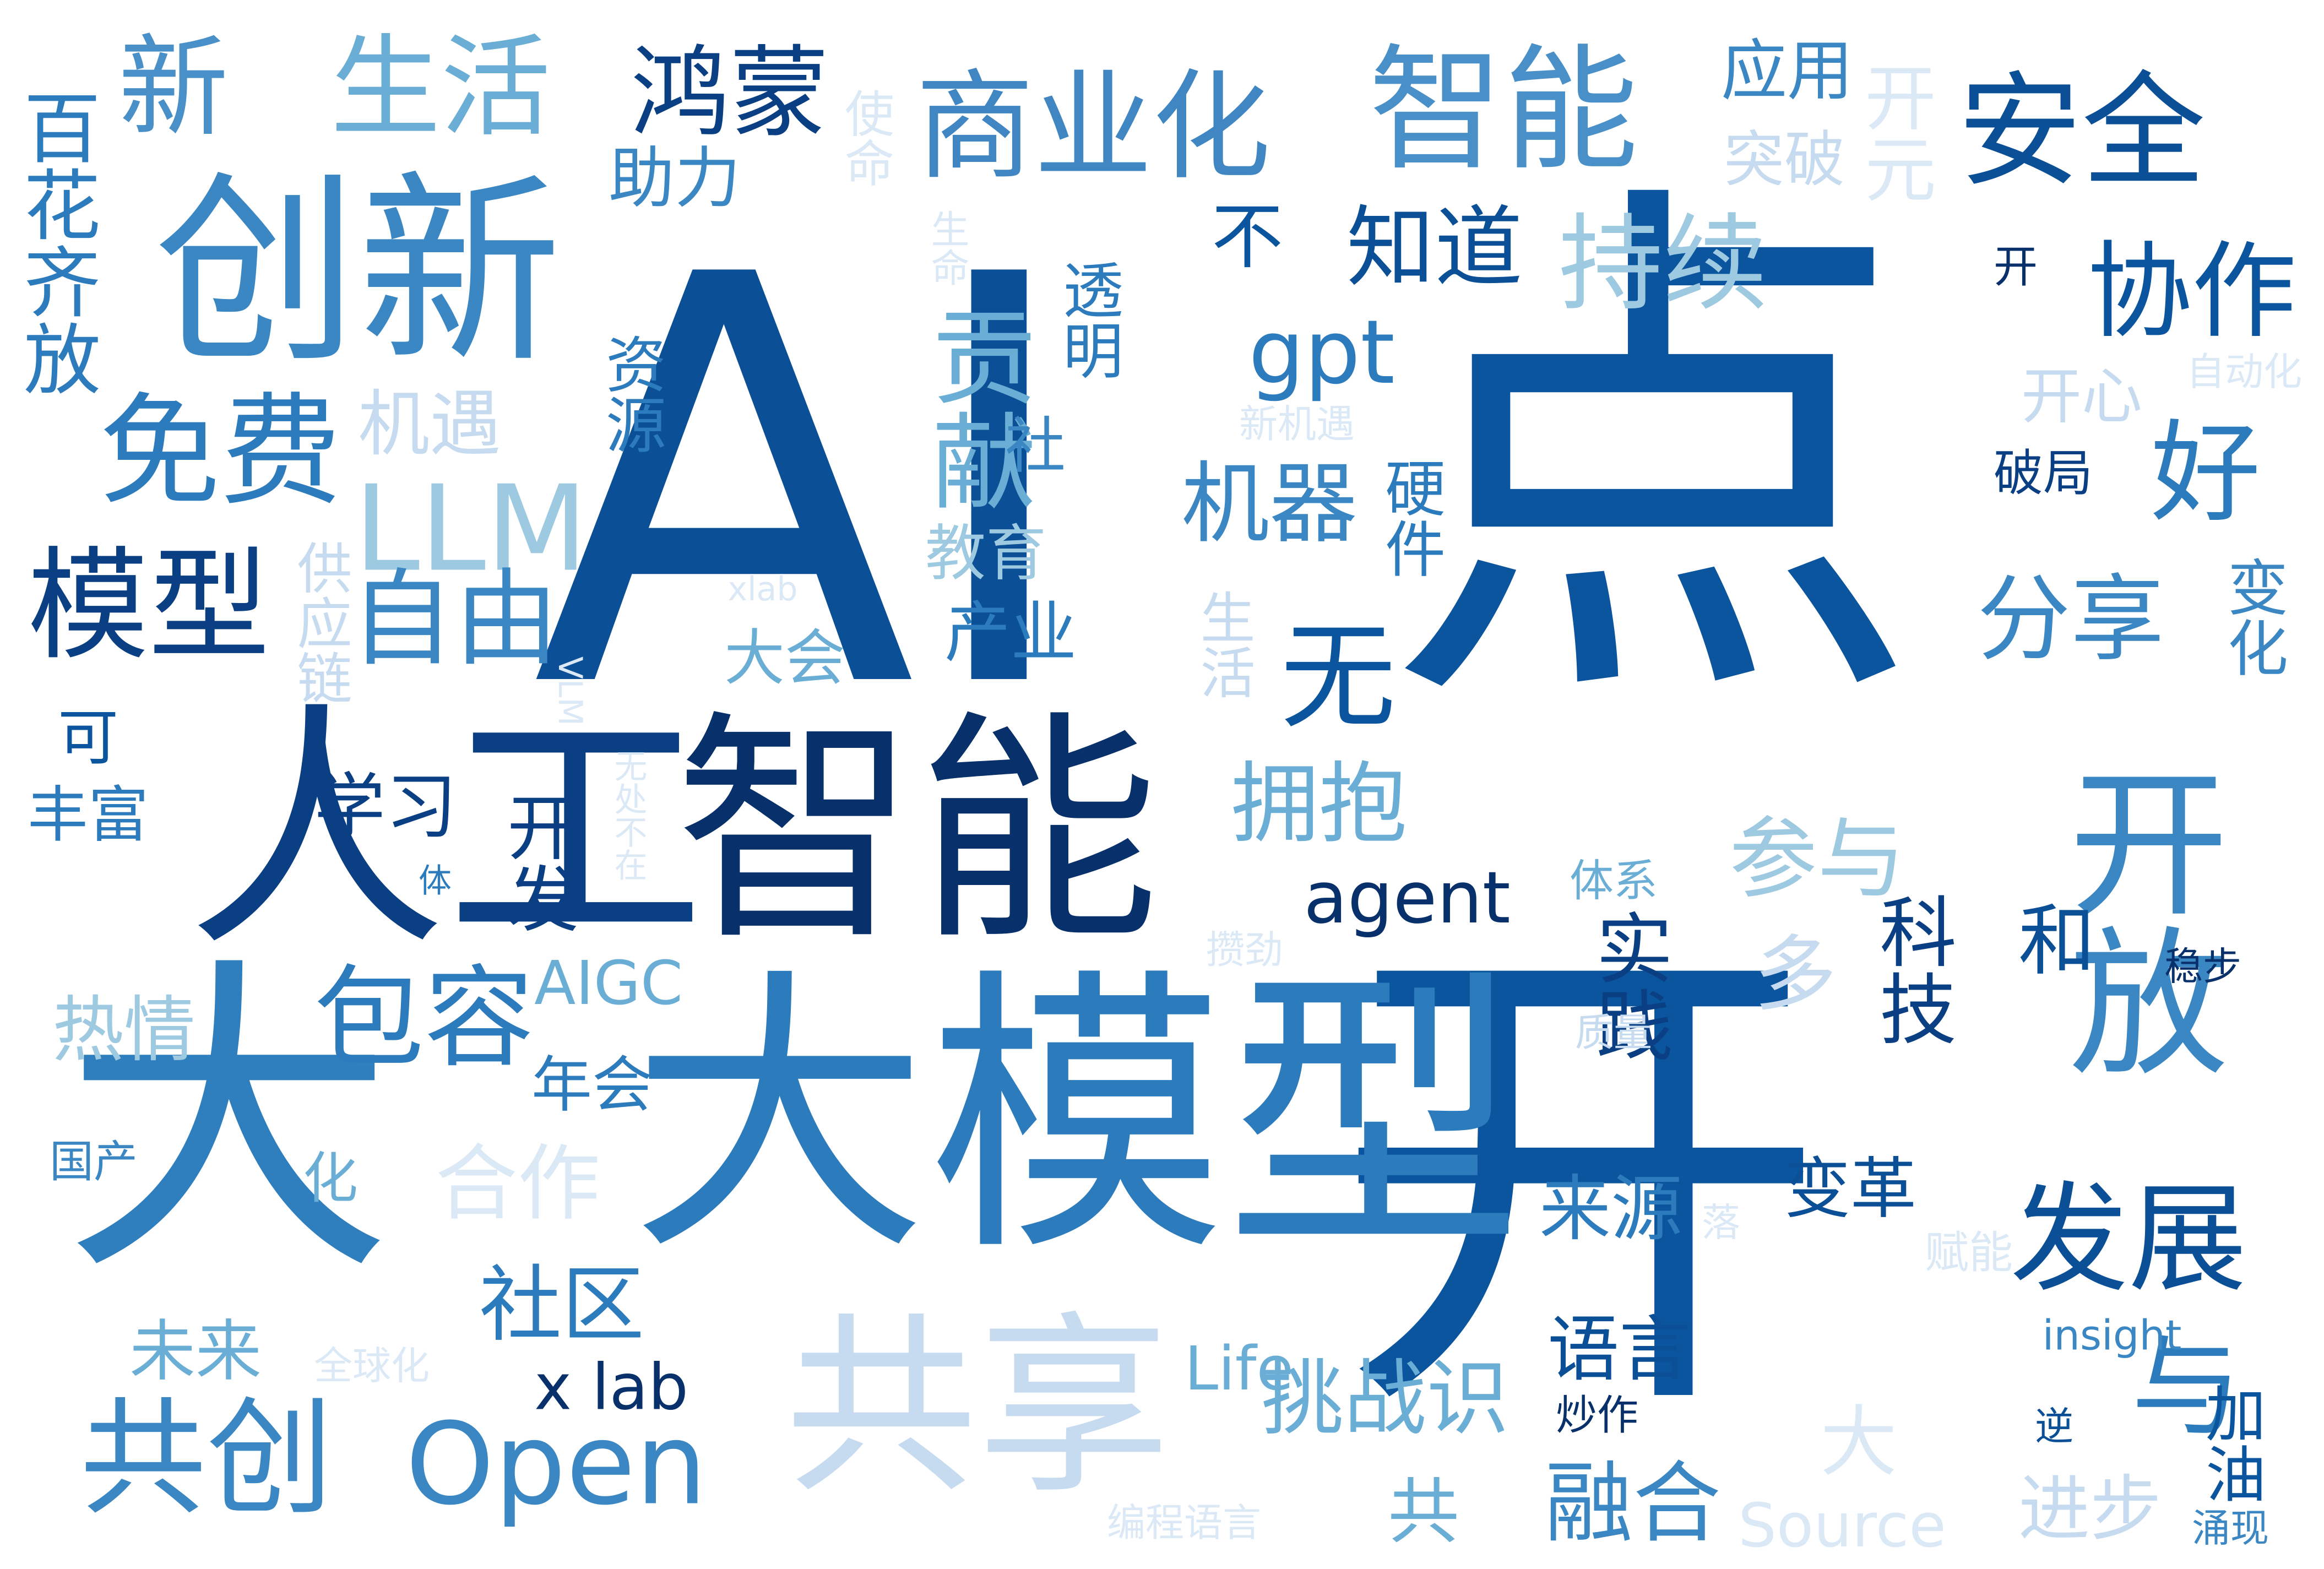  Describe the element at coordinates (195, 1351) in the screenshot. I see `word-weilai: 未来` at that location.